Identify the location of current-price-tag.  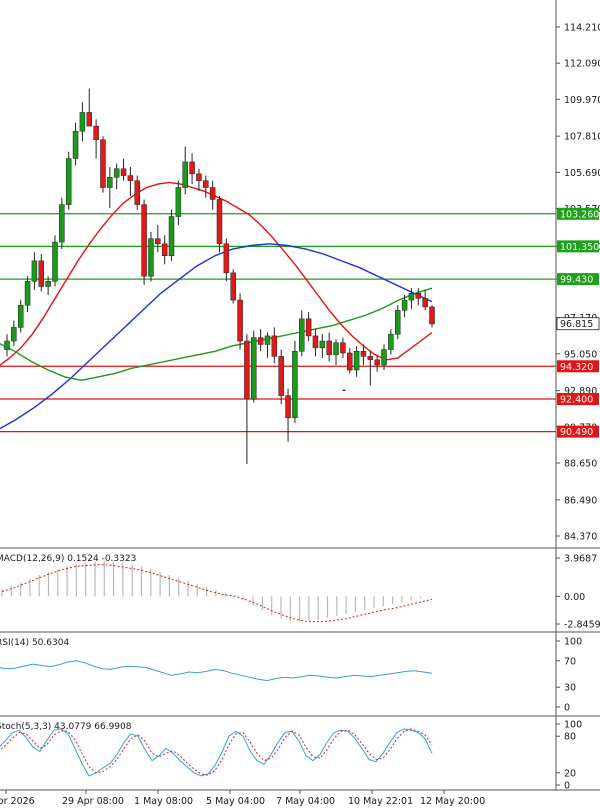
(578, 324).